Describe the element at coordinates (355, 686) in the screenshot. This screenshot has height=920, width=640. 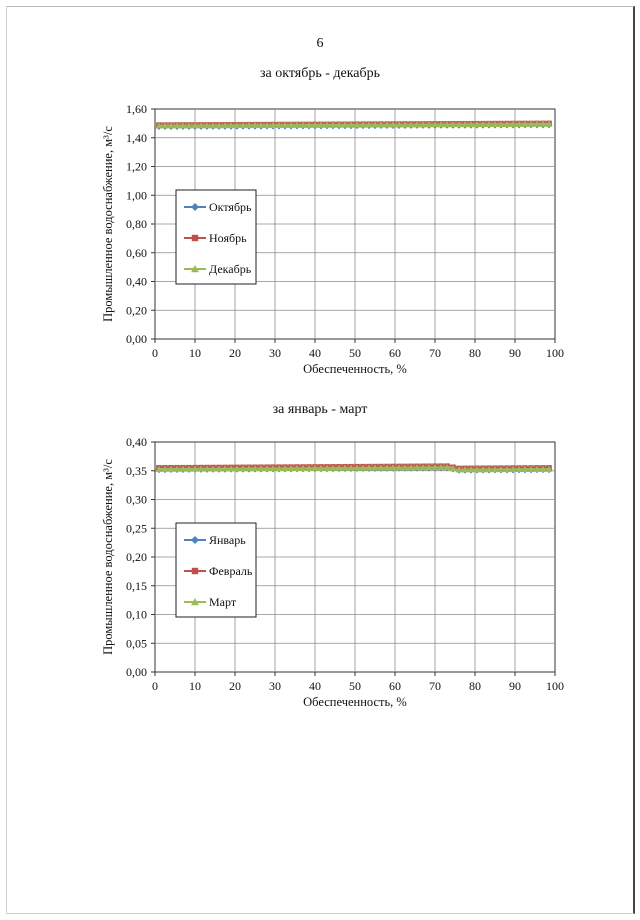
I see `x-tick-label: 50` at that location.